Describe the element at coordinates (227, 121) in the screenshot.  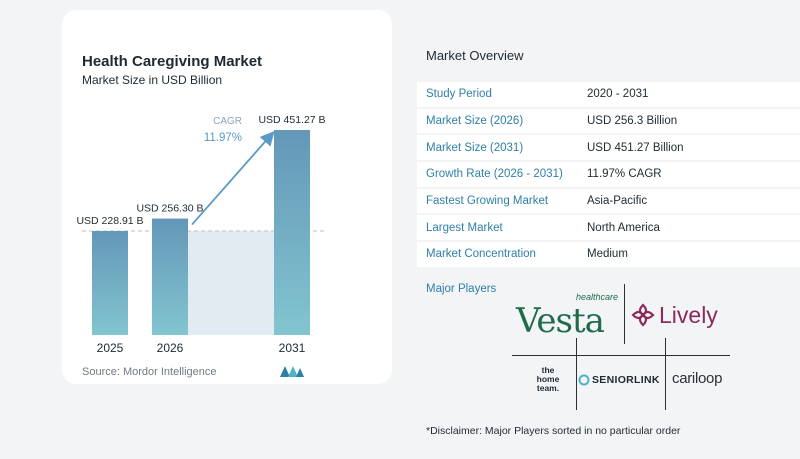
I see `cagr-label: CAGR` at that location.